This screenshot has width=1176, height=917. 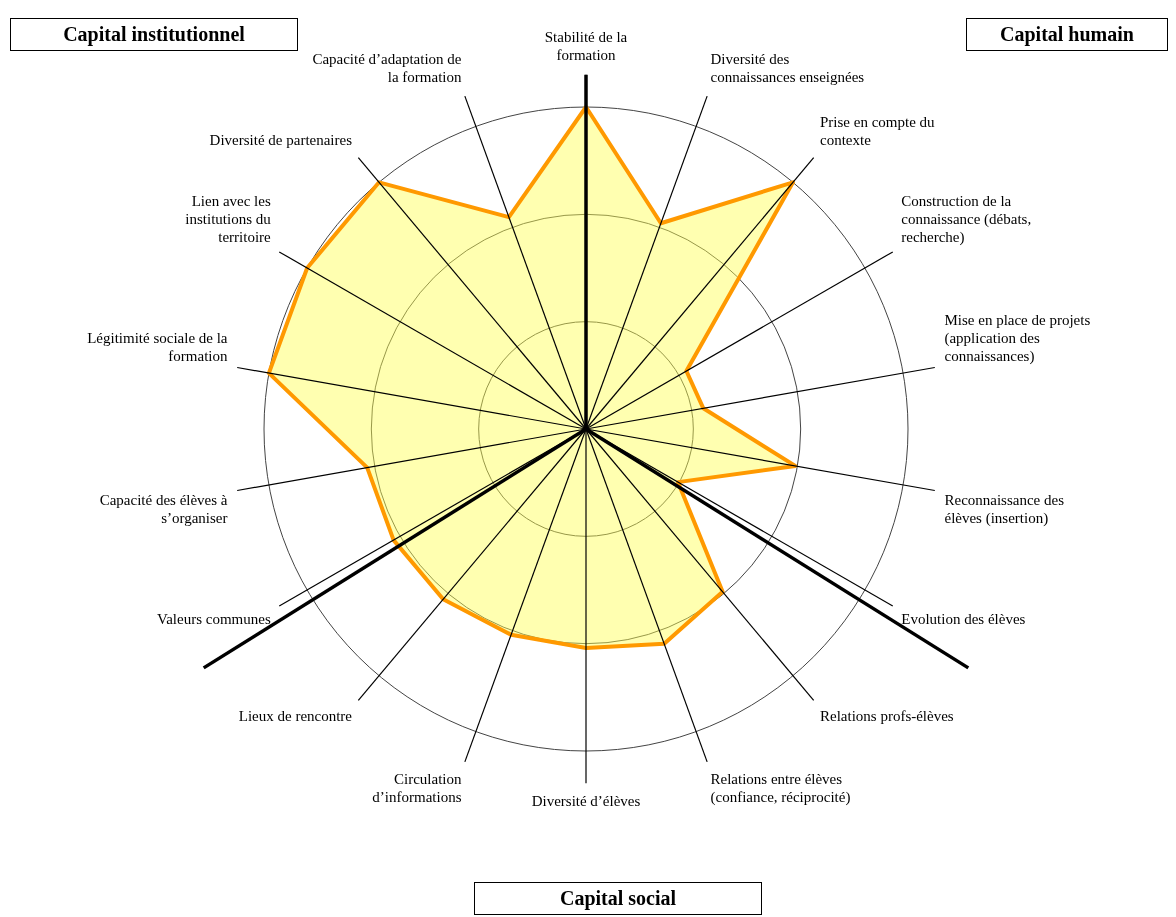 What do you see at coordinates (1004, 510) in the screenshot?
I see `spoke-label: Reconnaissance des élèves (insertion)` at bounding box center [1004, 510].